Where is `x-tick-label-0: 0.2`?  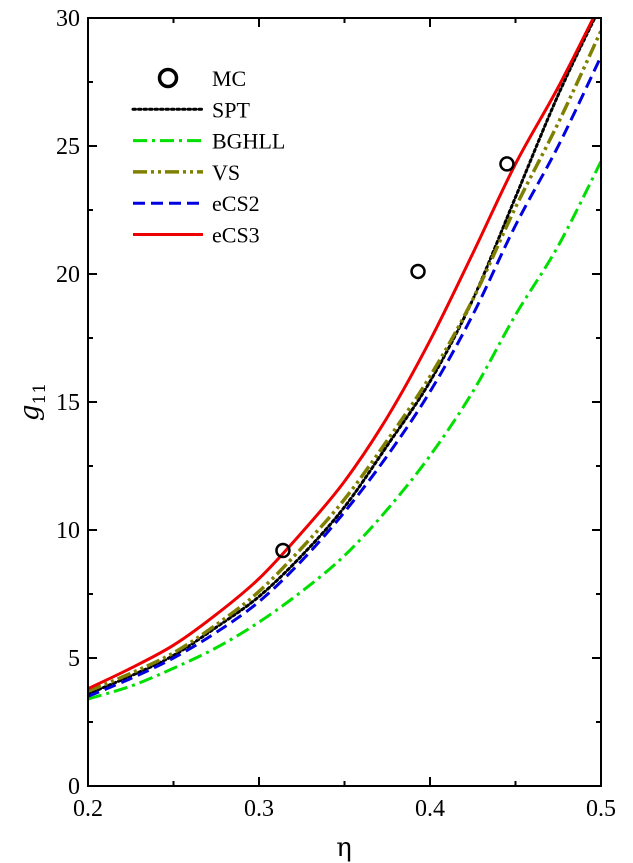
x-tick-label-0: 0.2 is located at coordinates (88, 809).